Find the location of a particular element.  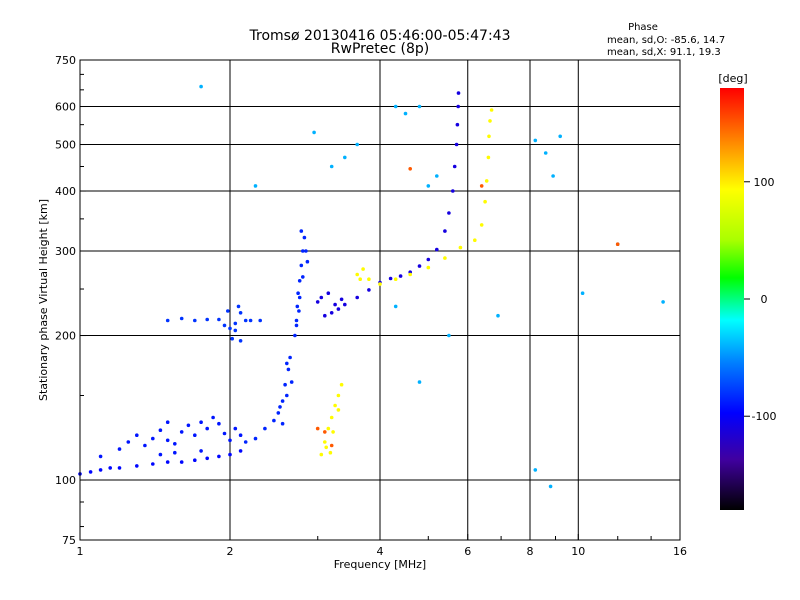

y-tick-label: 500 is located at coordinates (65, 145).